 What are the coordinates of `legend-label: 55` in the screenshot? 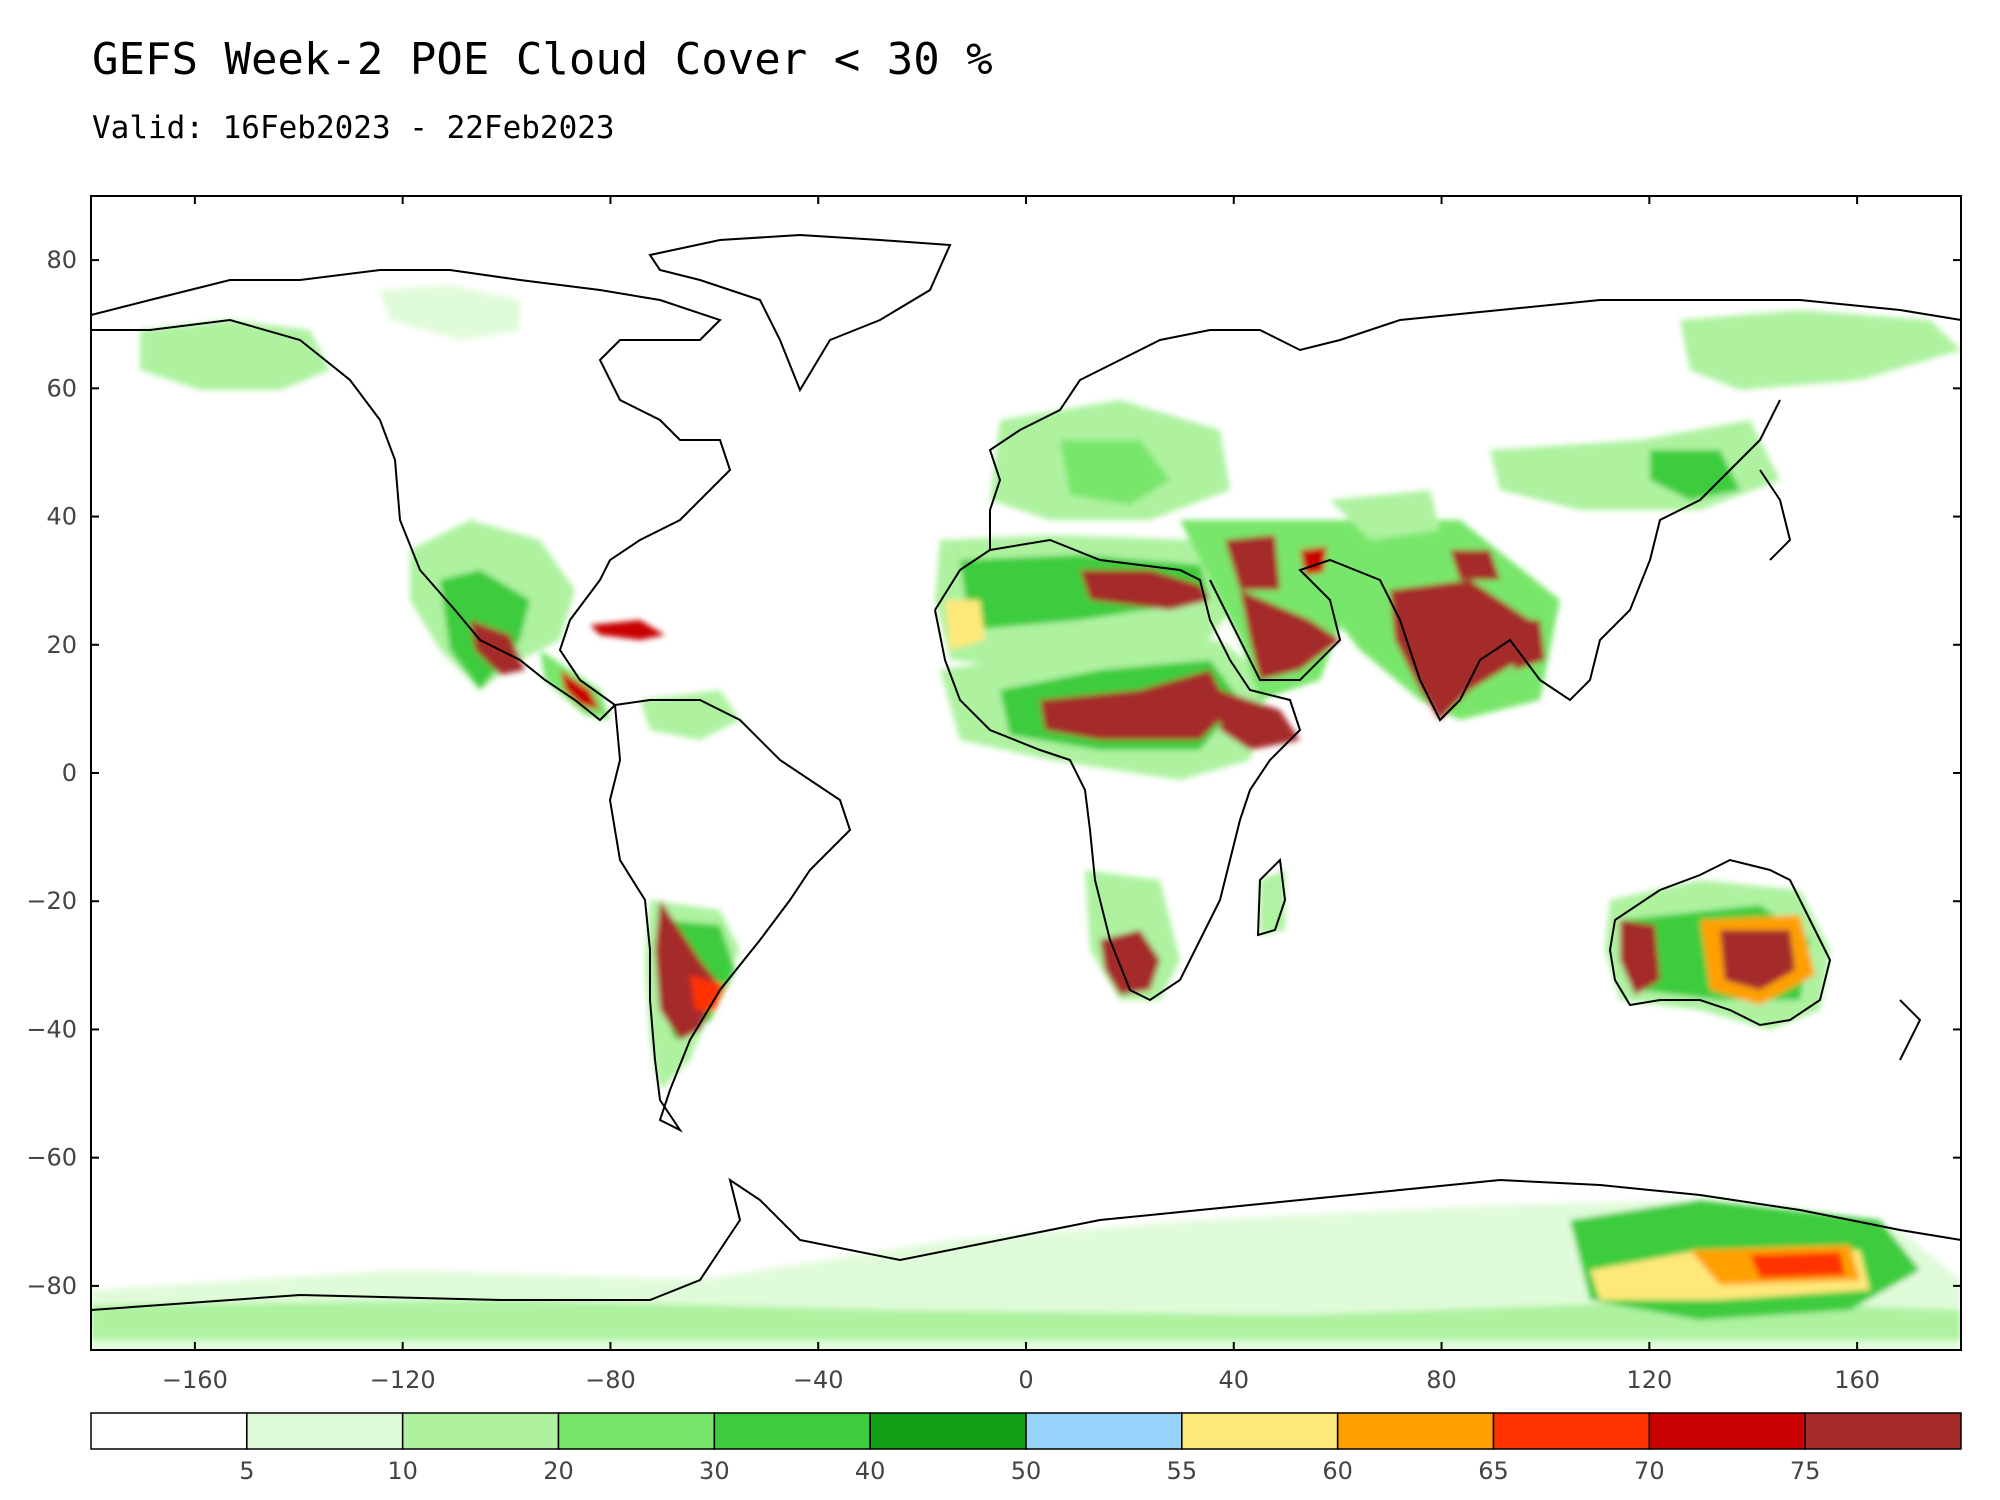 It's located at (1182, 1471).